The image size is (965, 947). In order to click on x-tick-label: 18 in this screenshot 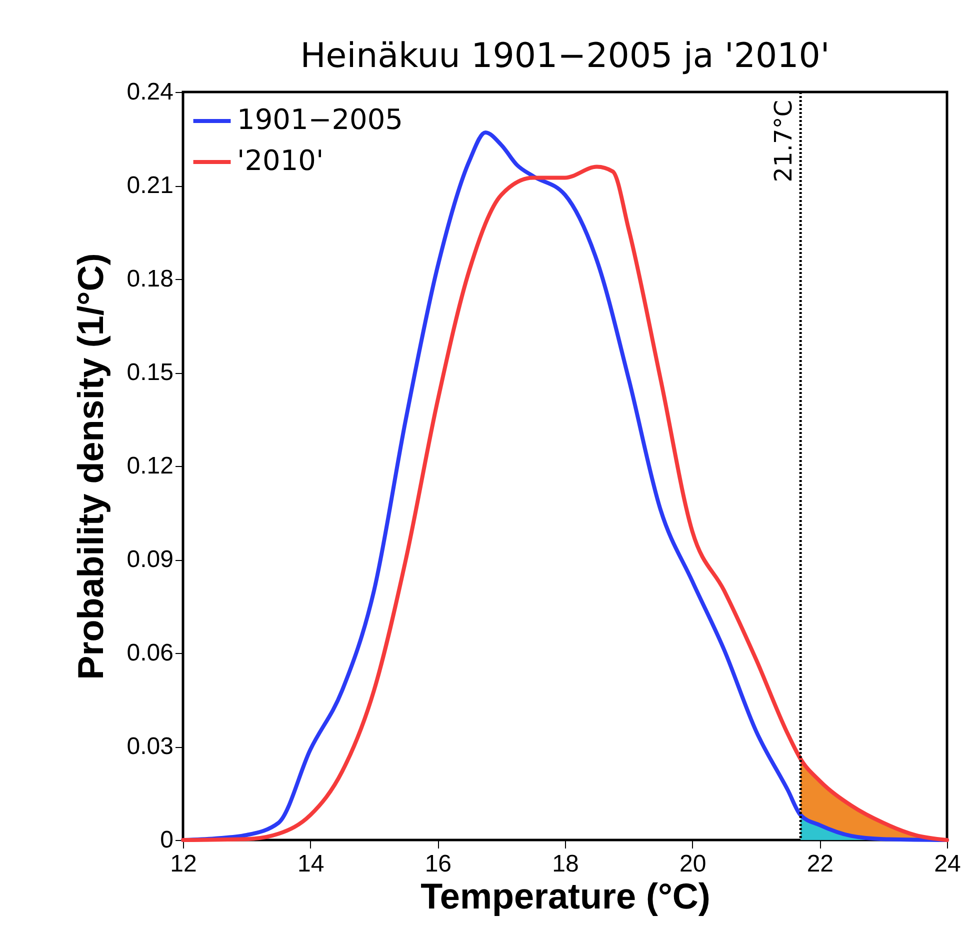, I will do `click(565, 864)`.